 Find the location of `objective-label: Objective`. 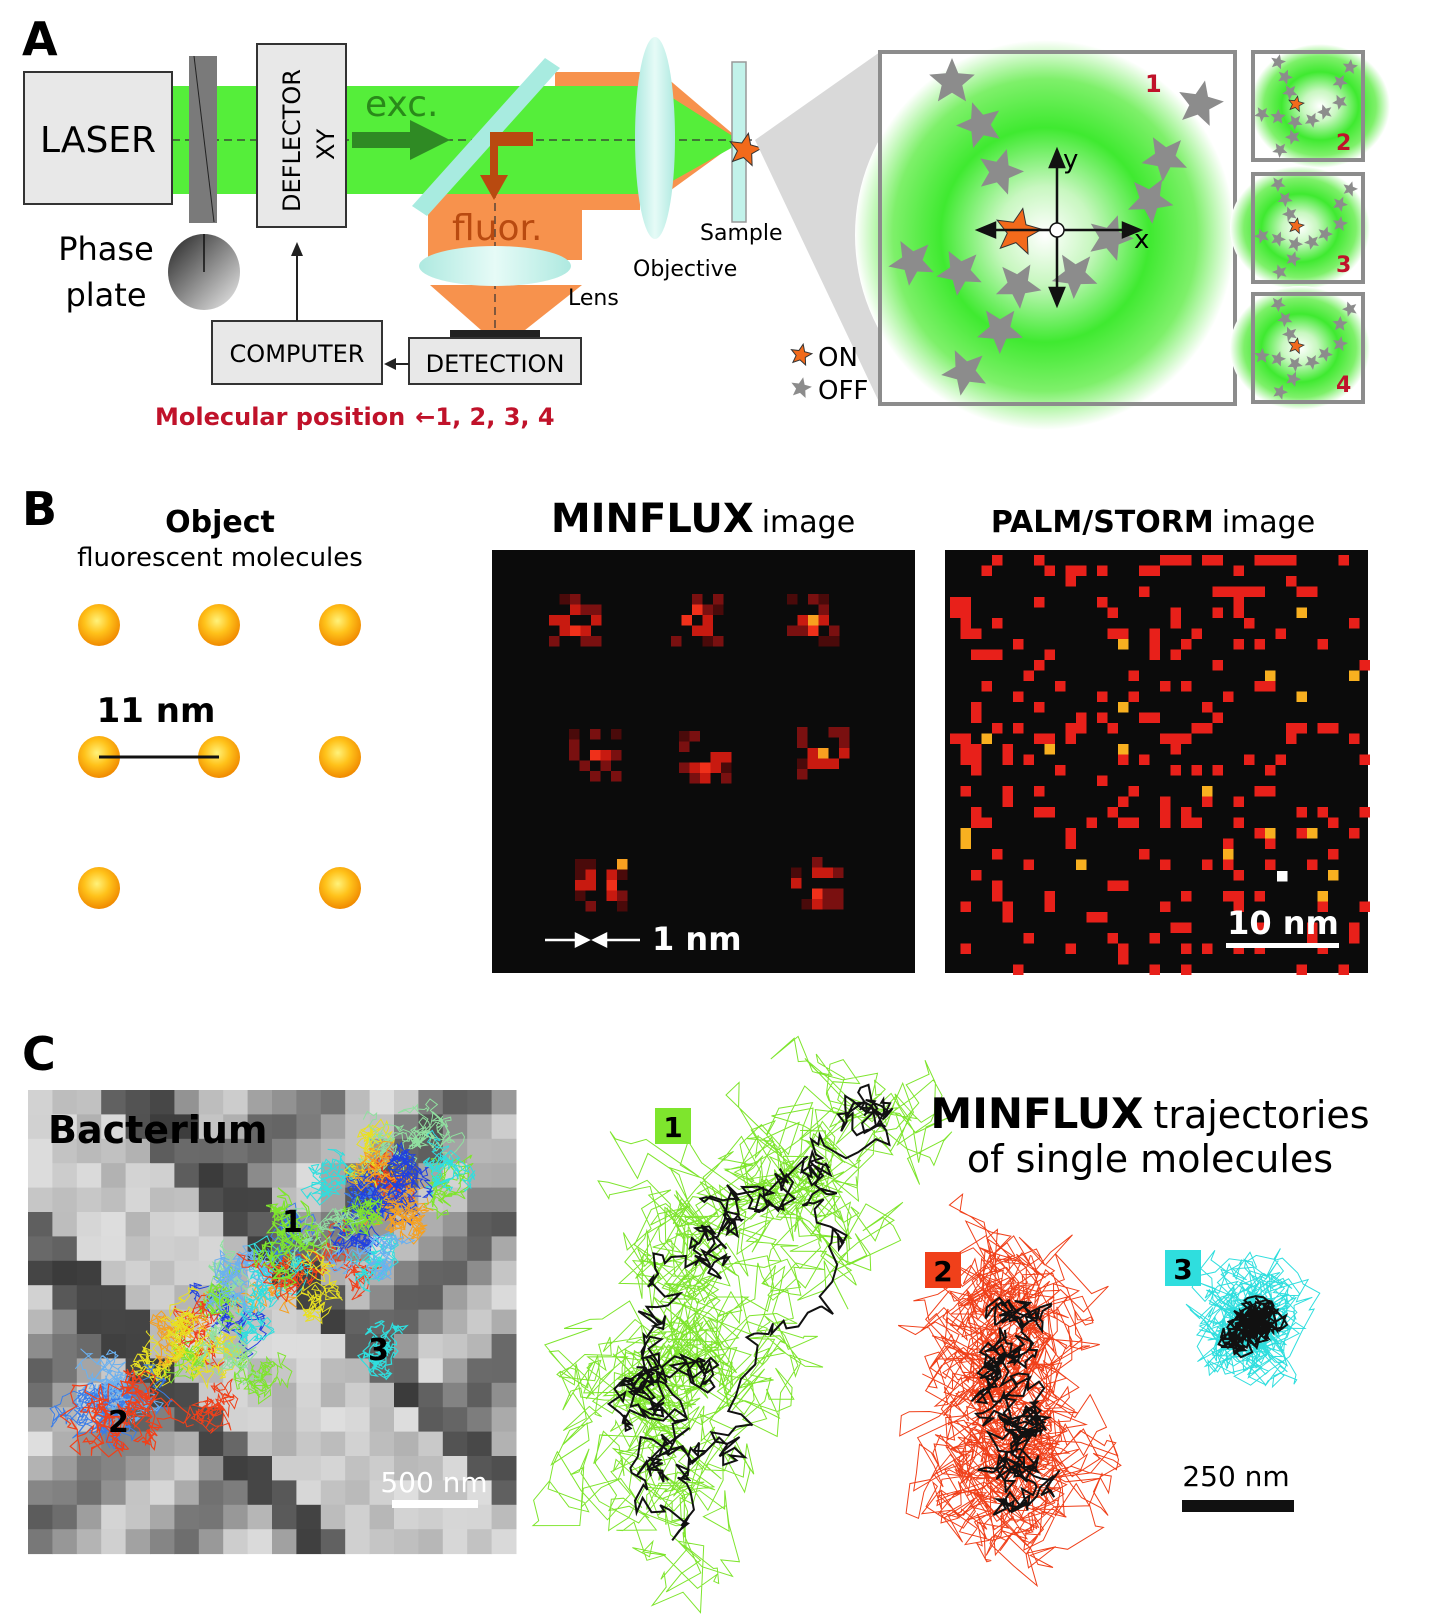

objective-label: Objective is located at coordinates (685, 269).